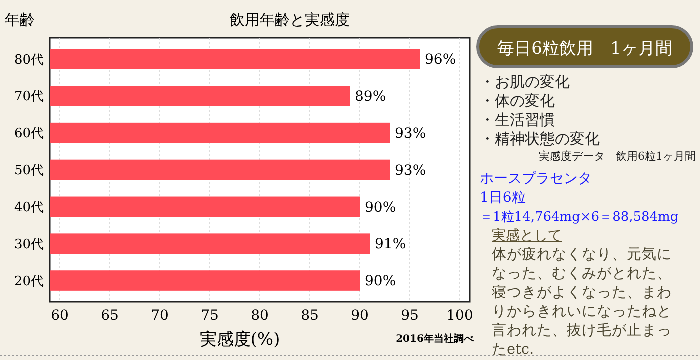  What do you see at coordinates (160, 316) in the screenshot?
I see `x-tick-label: 70` at bounding box center [160, 316].